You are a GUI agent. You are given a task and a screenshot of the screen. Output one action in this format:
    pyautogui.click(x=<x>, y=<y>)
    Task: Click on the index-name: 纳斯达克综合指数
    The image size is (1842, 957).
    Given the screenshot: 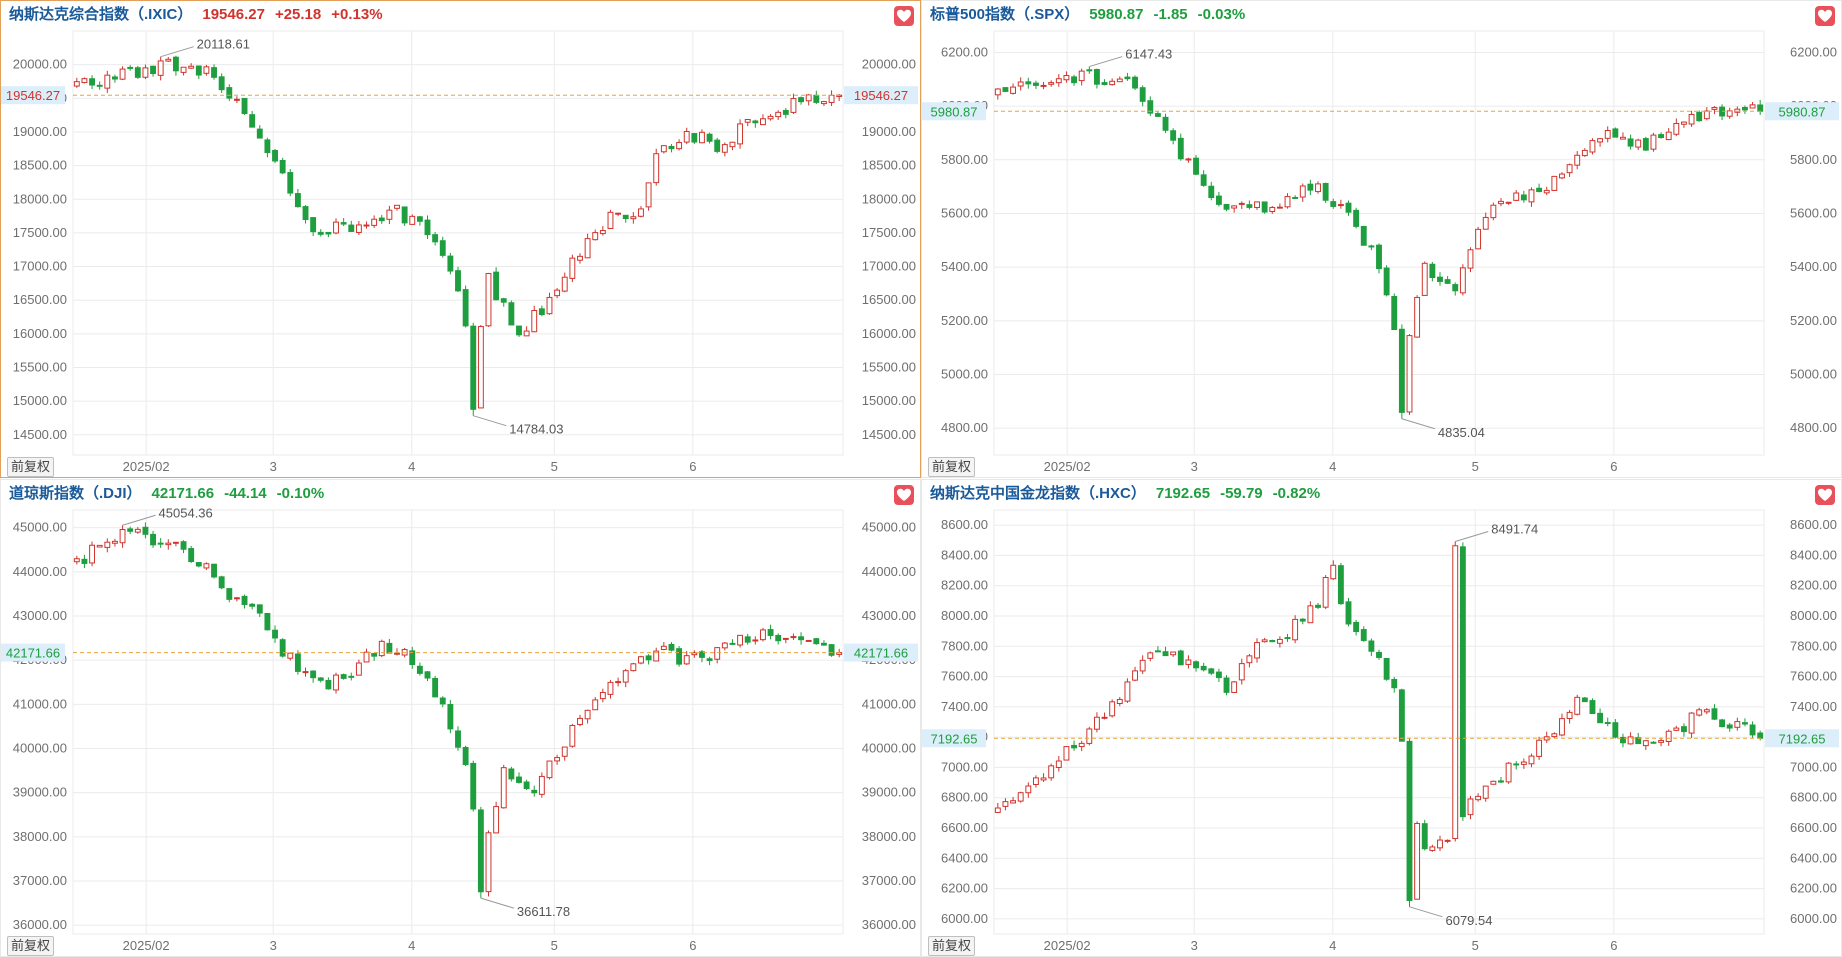 What is the action you would take?
    pyautogui.click(x=69, y=14)
    